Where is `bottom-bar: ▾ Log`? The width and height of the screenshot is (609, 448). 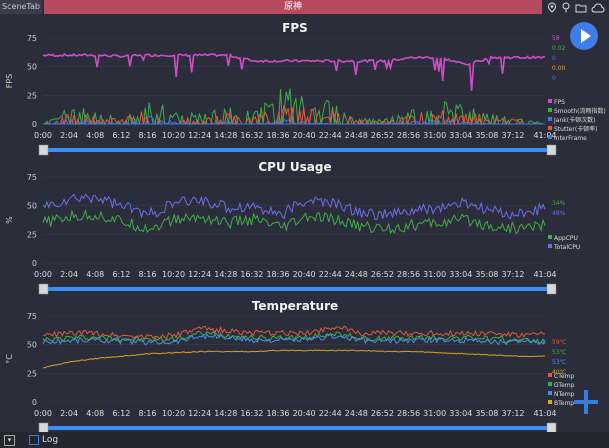
bottom-bar: ▾ Log is located at coordinates (304, 440).